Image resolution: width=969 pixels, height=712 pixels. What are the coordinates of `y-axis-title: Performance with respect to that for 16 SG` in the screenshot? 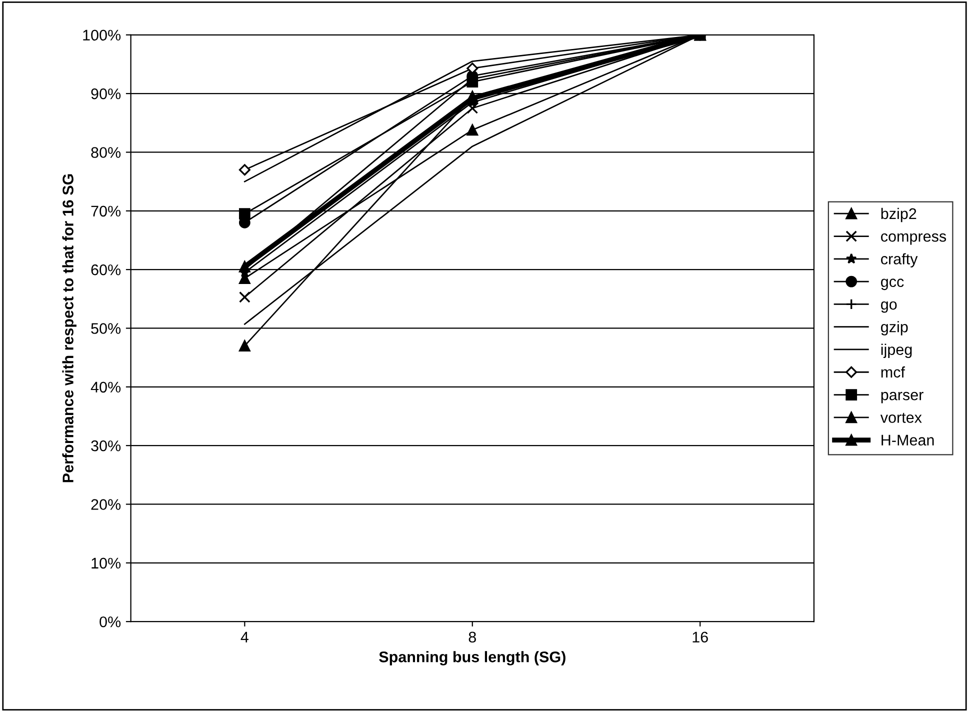 It's located at (69, 328).